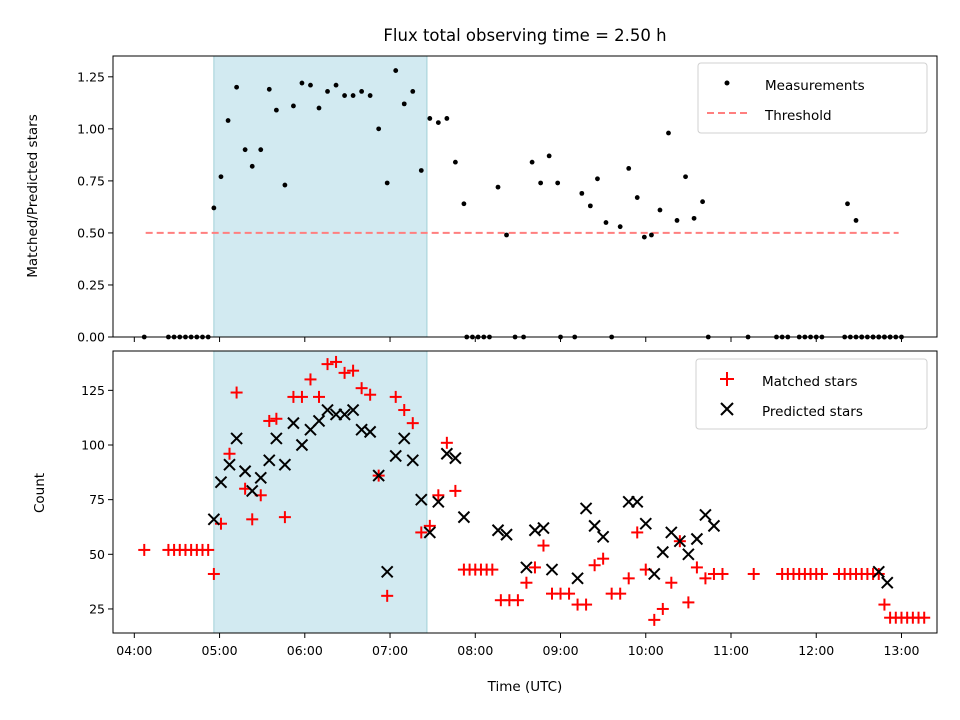  I want to click on bottom-y-tick-label: 100, so click(93, 445).